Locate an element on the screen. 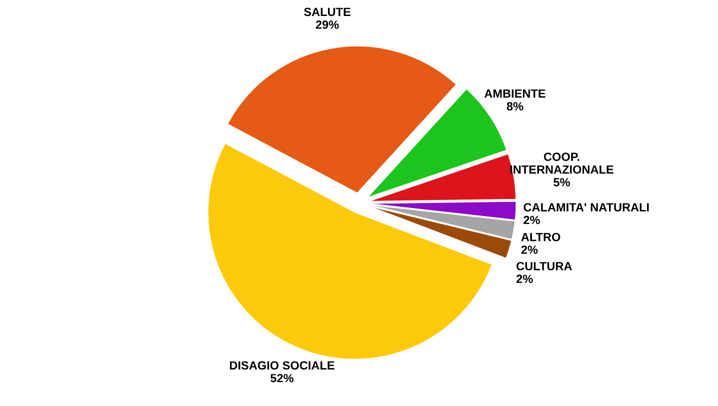  data-label: 5% is located at coordinates (562, 182).